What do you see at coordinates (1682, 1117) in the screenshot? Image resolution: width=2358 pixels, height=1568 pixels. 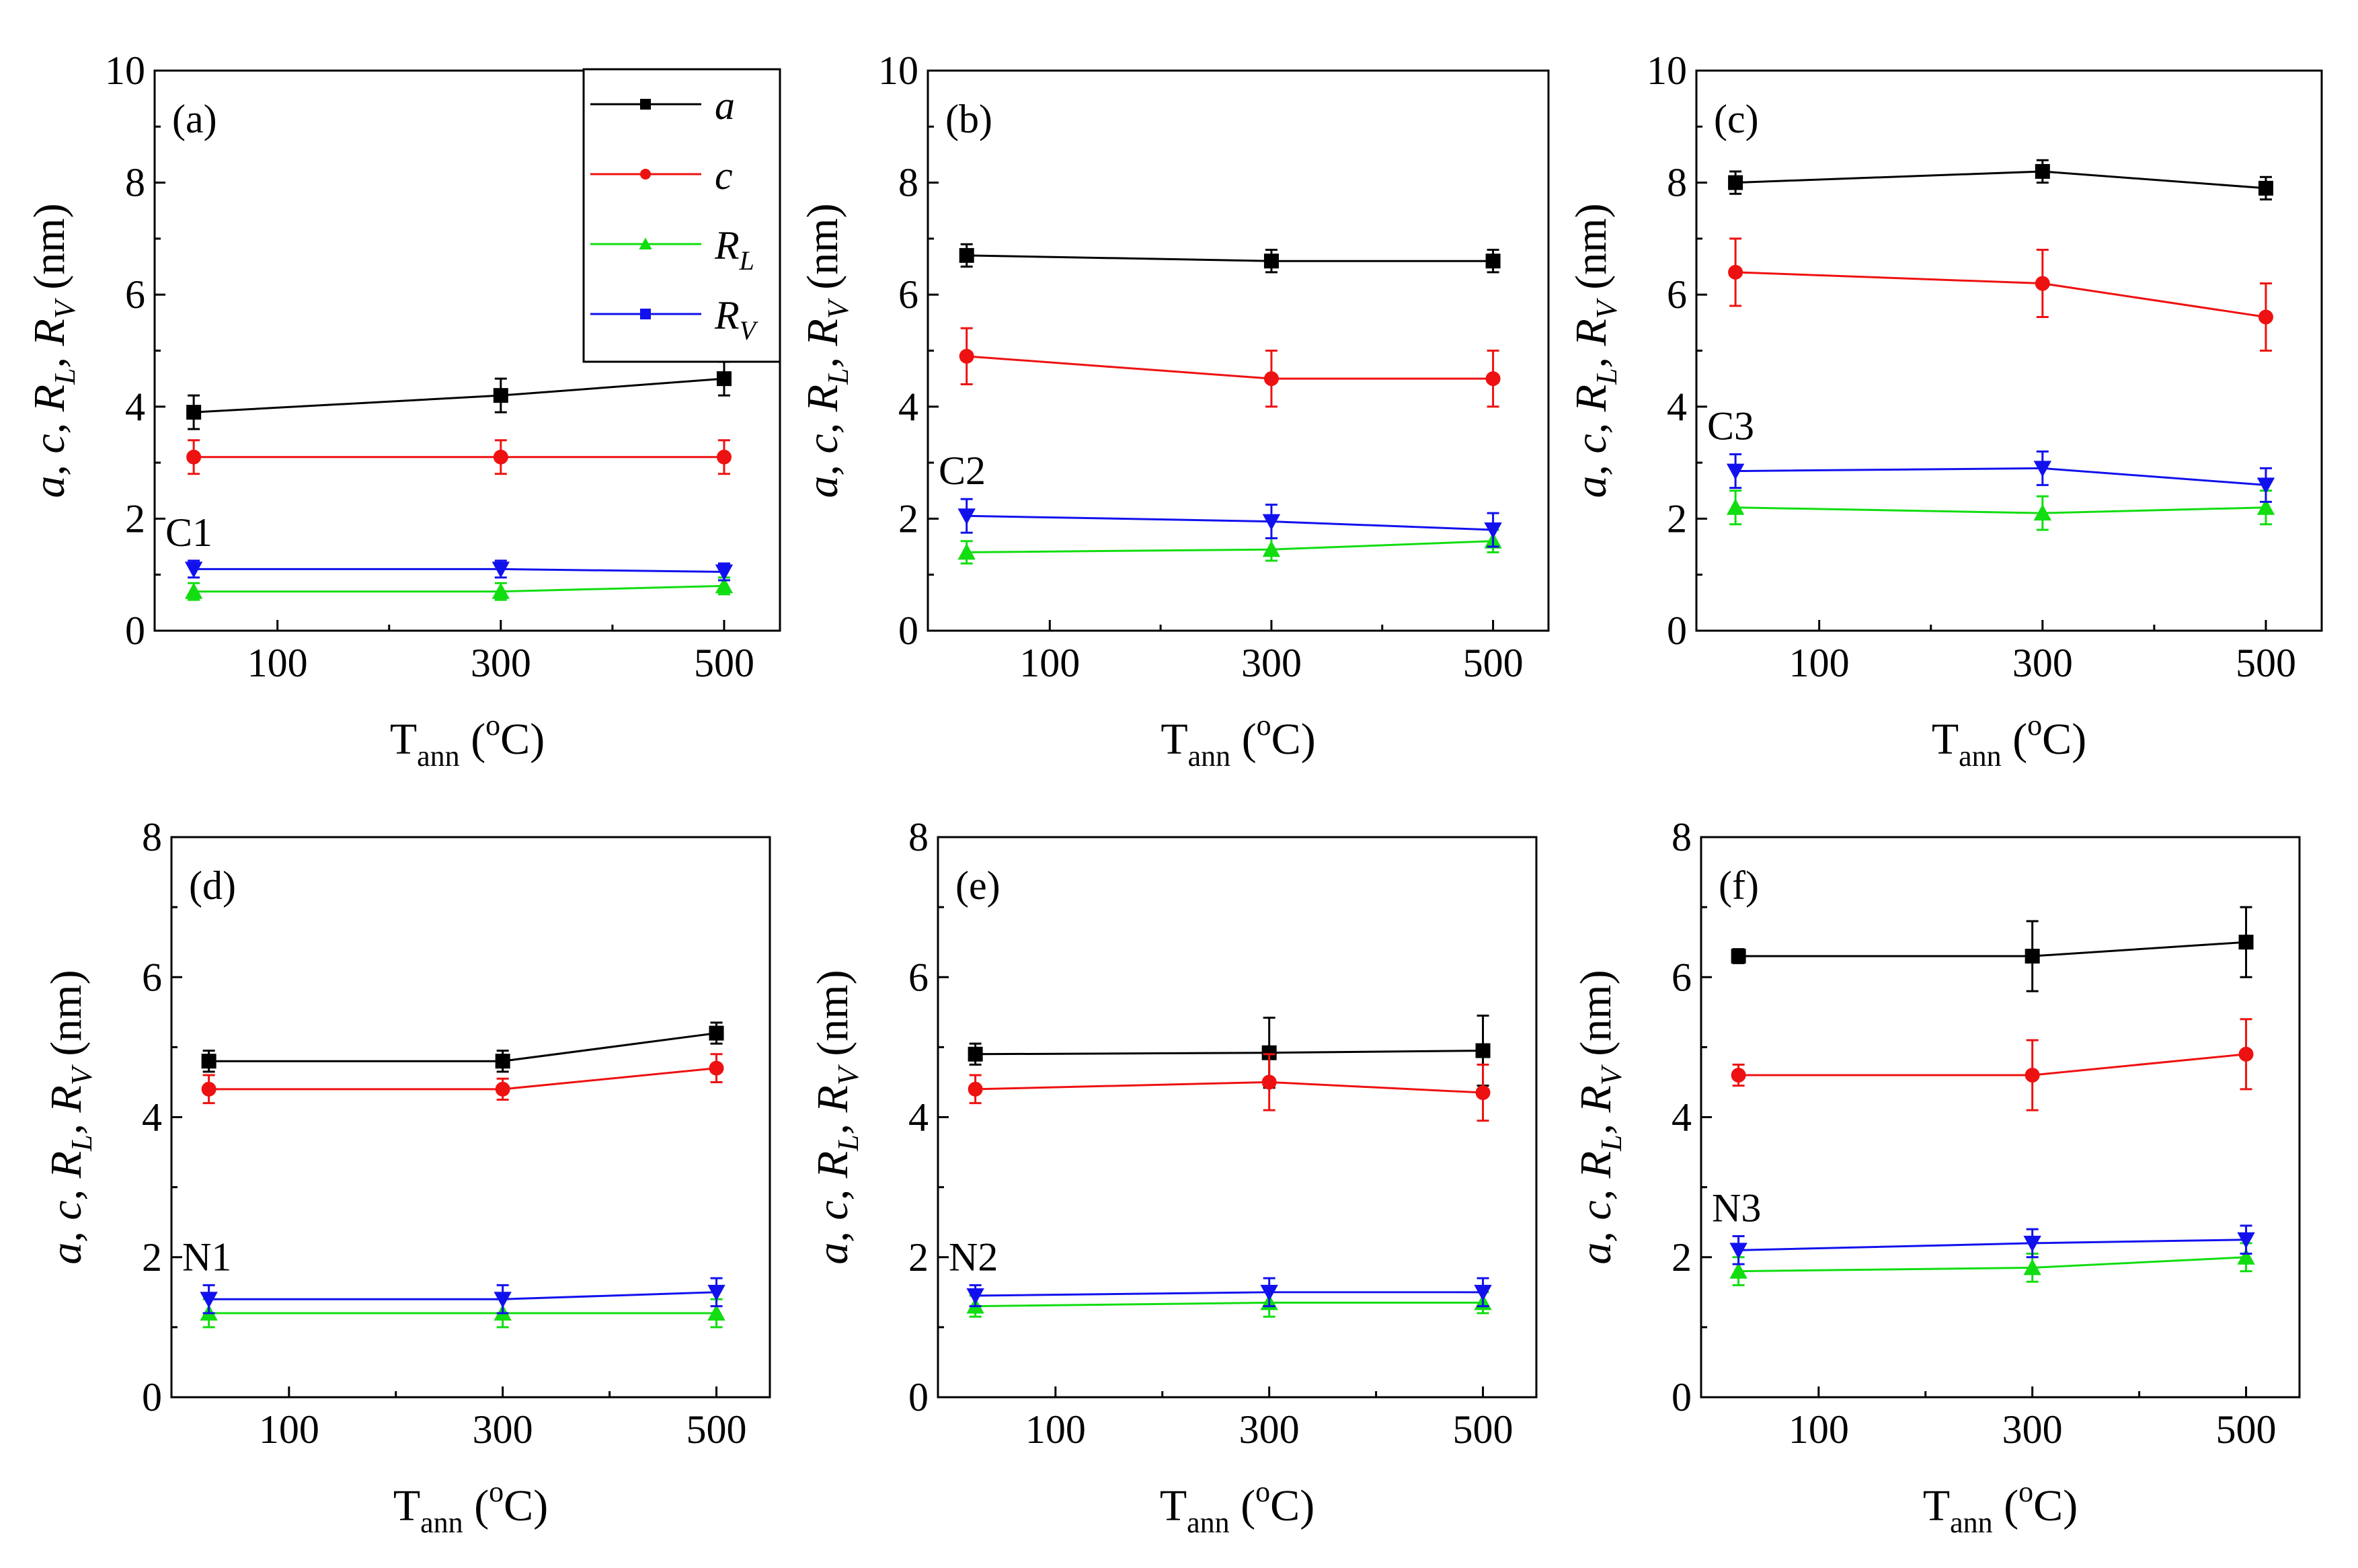 I see `y-tick-label: 4` at bounding box center [1682, 1117].